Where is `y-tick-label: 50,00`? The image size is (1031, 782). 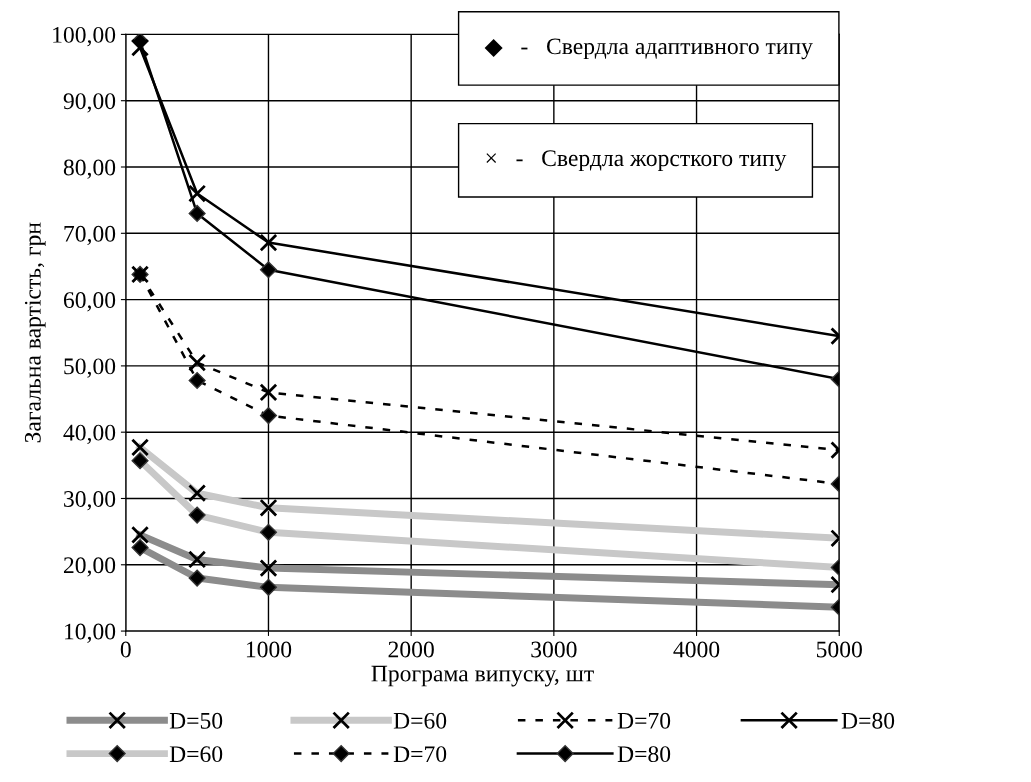
y-tick-label: 50,00 is located at coordinates (90, 368).